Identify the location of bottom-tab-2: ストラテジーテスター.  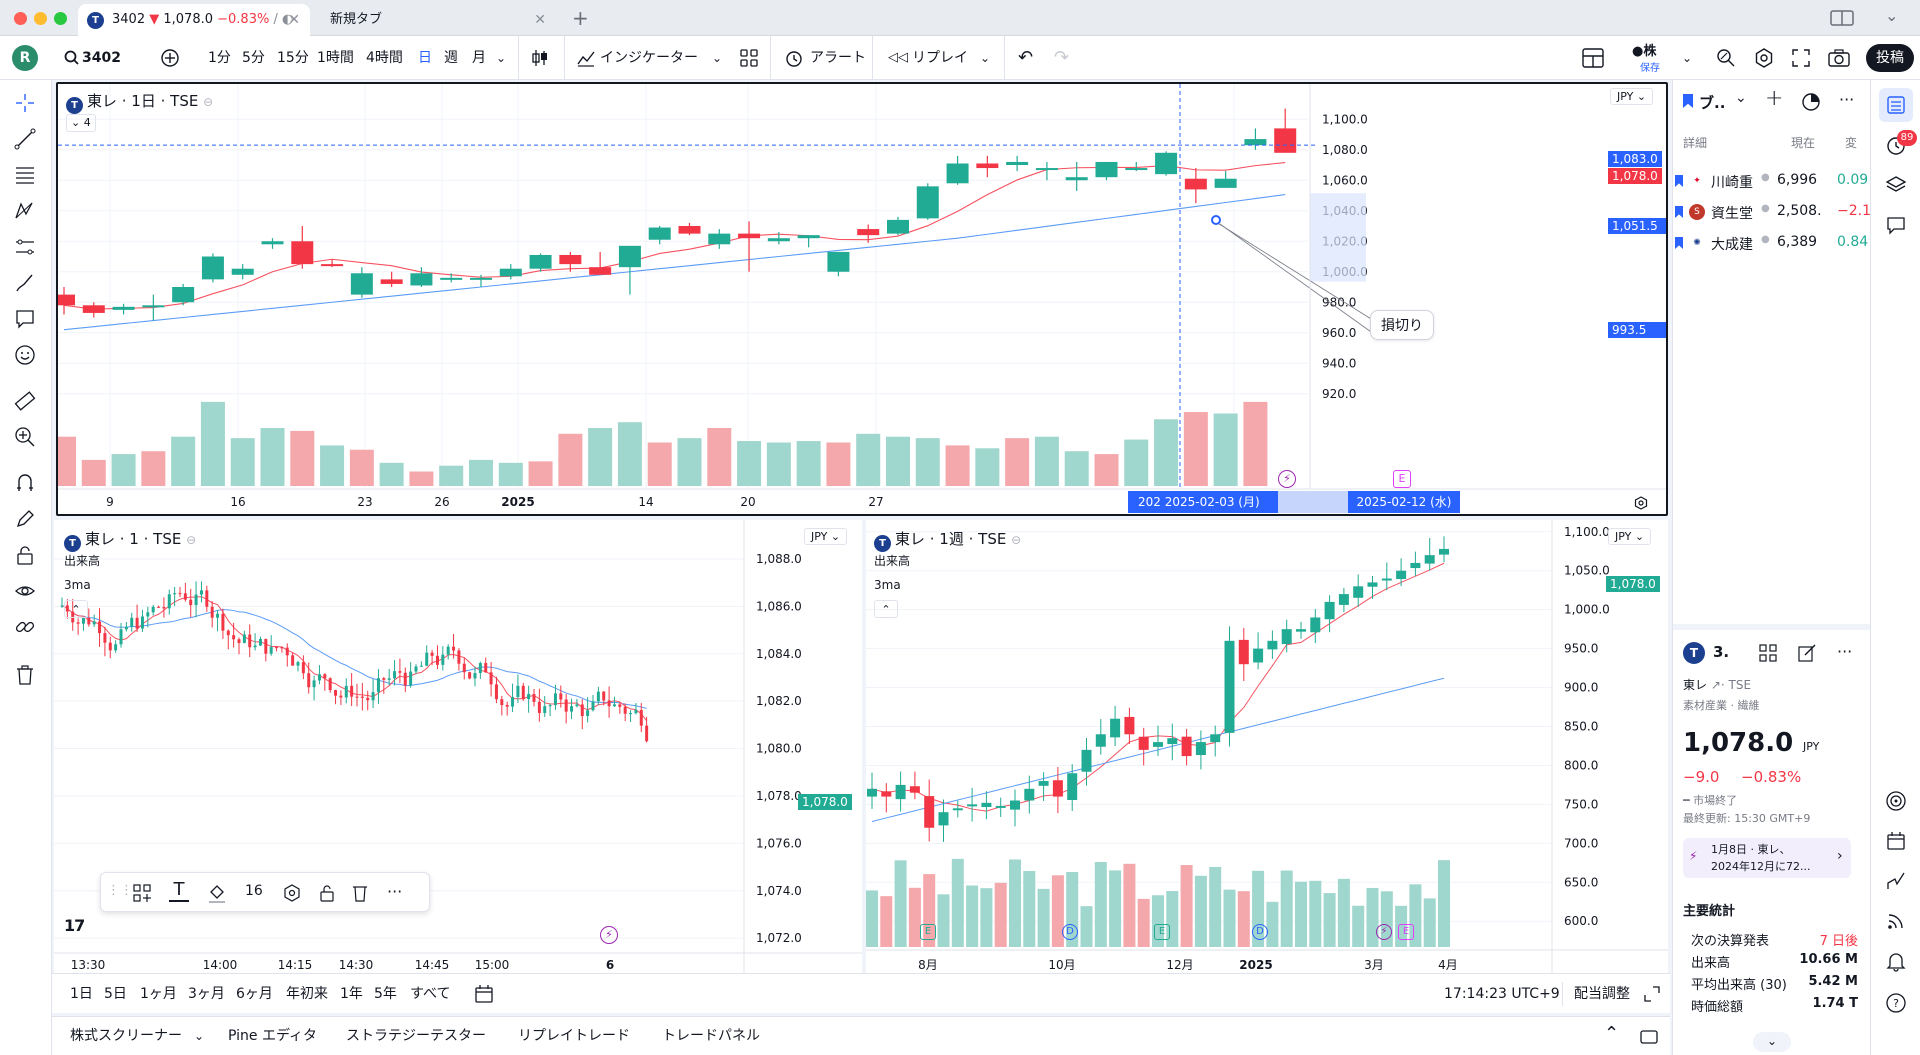
(416, 1036).